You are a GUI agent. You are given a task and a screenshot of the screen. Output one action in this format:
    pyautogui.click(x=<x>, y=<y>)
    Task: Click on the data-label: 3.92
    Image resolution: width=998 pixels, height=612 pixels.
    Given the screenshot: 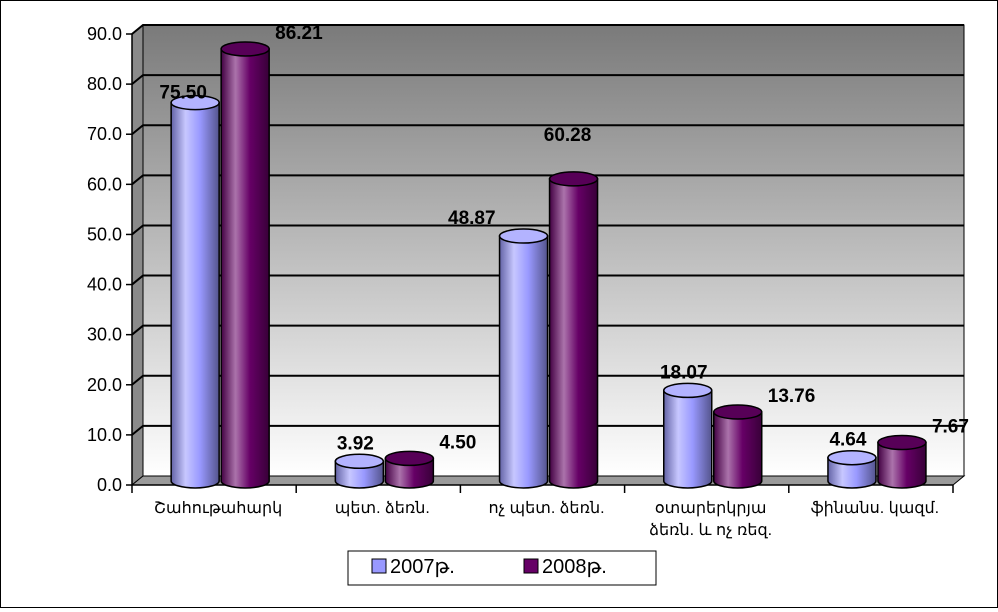 What is the action you would take?
    pyautogui.click(x=355, y=443)
    